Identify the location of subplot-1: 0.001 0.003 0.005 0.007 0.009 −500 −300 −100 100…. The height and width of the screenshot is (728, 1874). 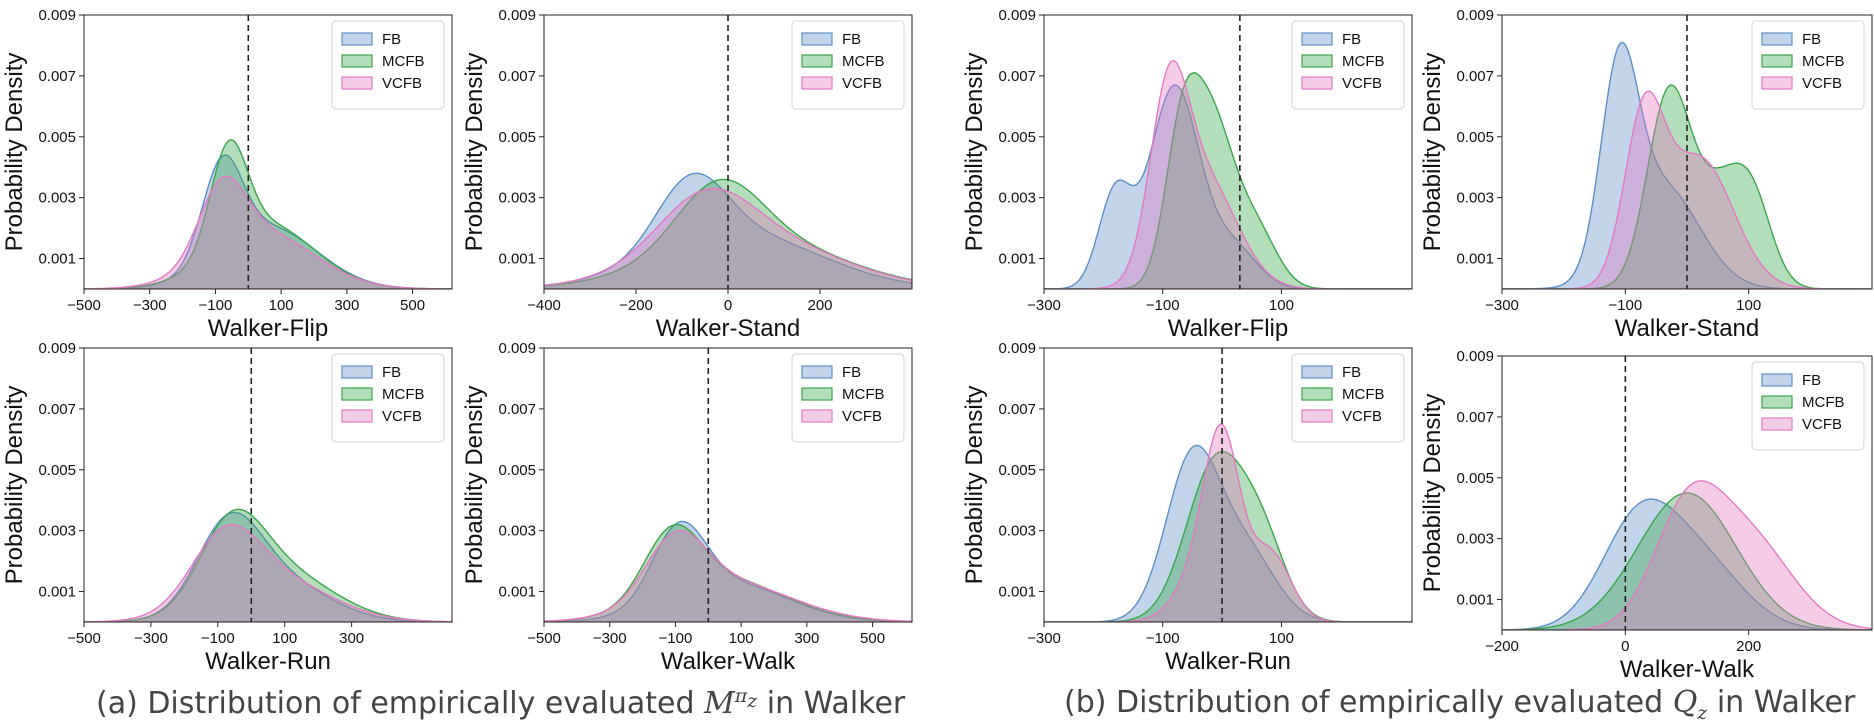
(227, 174).